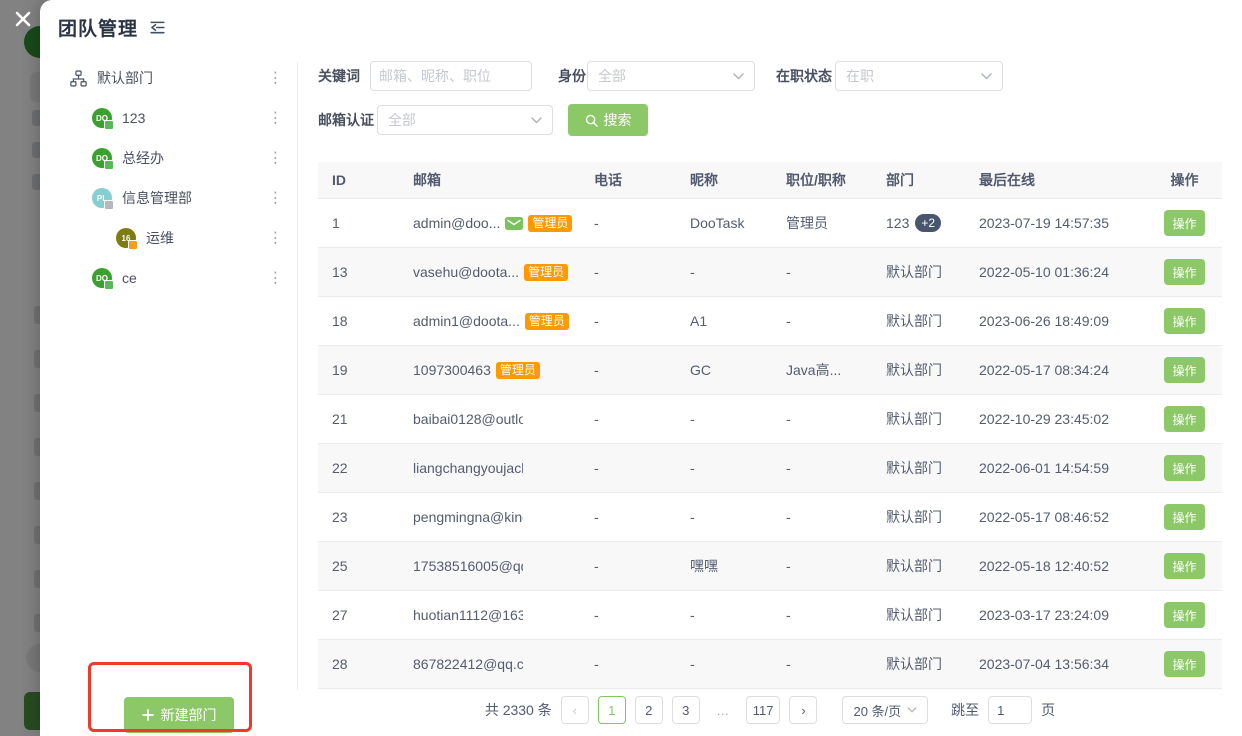  What do you see at coordinates (648, 710) in the screenshot?
I see `page-button-2: 2` at bounding box center [648, 710].